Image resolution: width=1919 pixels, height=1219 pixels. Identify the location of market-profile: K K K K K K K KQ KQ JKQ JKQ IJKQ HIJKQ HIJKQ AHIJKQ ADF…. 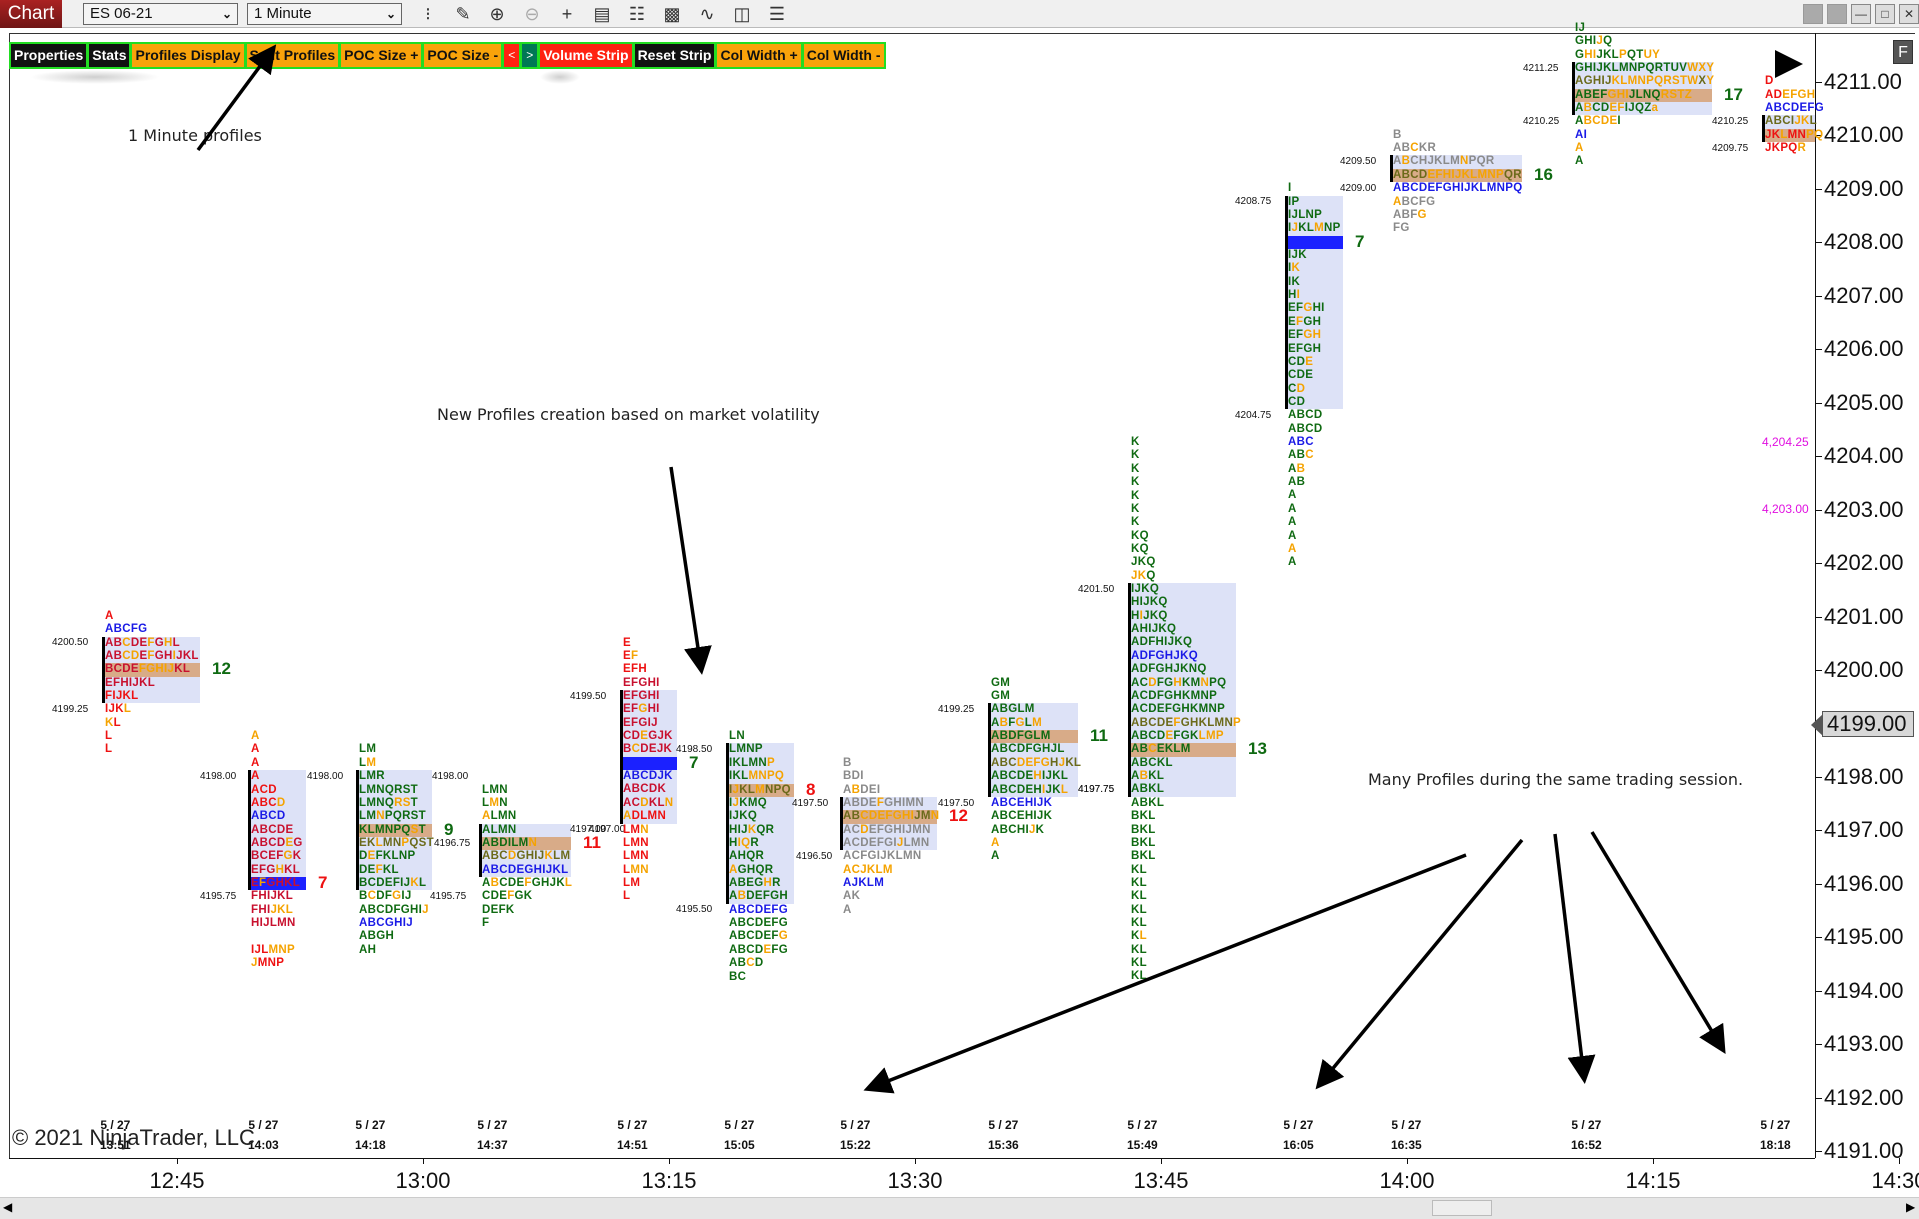
(1184, 710).